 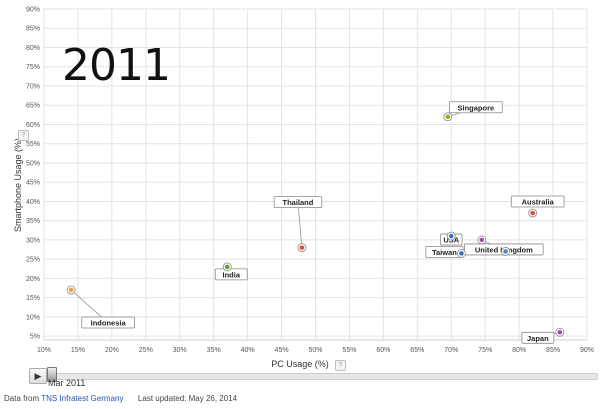 What do you see at coordinates (33, 298) in the screenshot?
I see `y-tick-label: 15%` at bounding box center [33, 298].